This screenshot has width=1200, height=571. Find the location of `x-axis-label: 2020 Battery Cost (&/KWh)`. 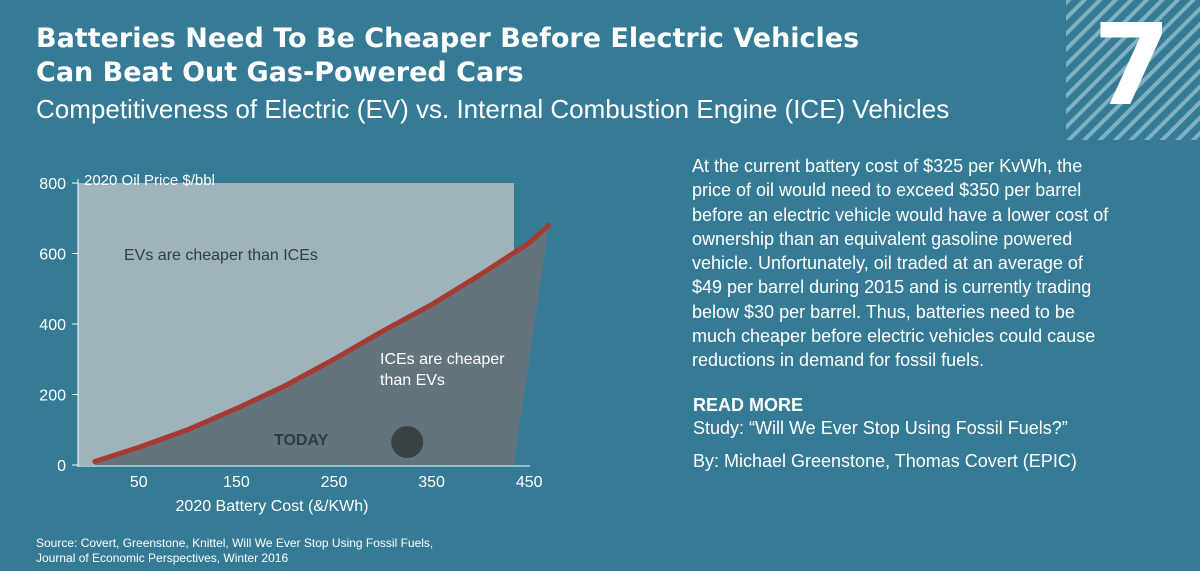

x-axis-label: 2020 Battery Cost (&/KWh) is located at coordinates (272, 506).